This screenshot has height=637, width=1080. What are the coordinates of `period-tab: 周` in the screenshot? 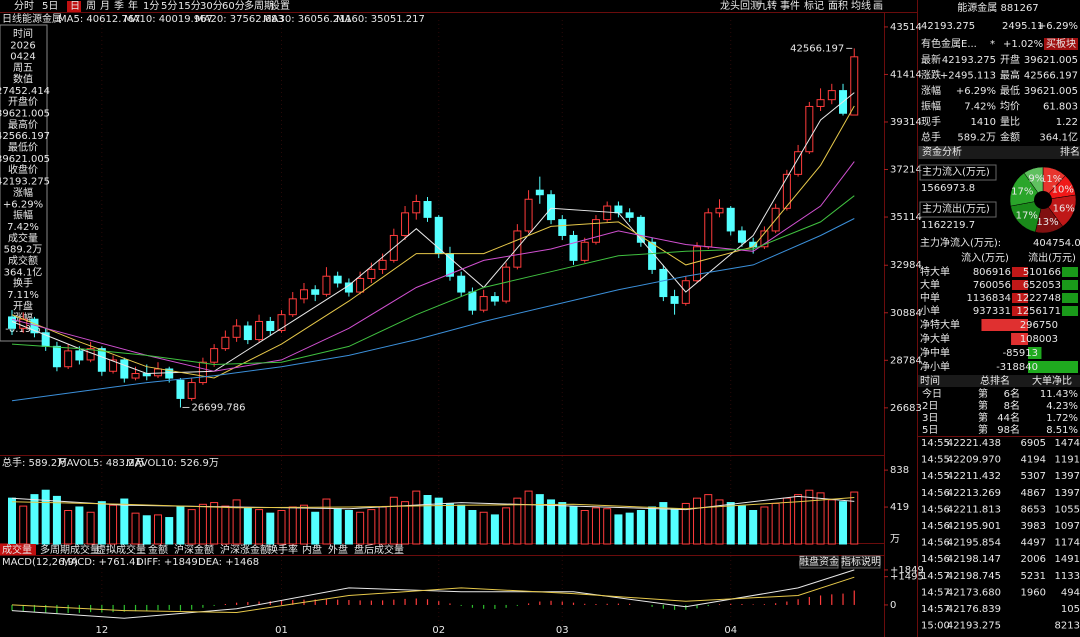 It's located at (91, 6).